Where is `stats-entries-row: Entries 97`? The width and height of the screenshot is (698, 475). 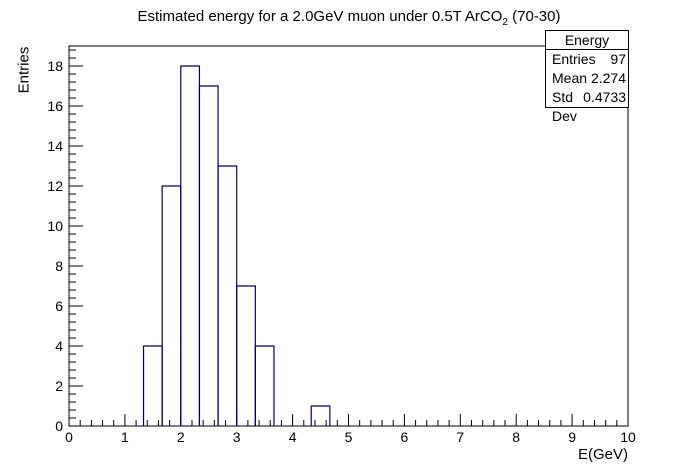 stats-entries-row: Entries 97 is located at coordinates (589, 59).